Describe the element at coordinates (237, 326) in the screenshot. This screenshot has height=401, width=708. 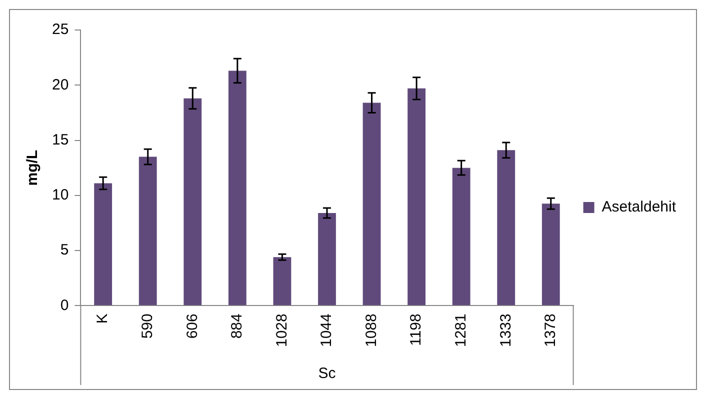
I see `x-tick-label: 884` at that location.